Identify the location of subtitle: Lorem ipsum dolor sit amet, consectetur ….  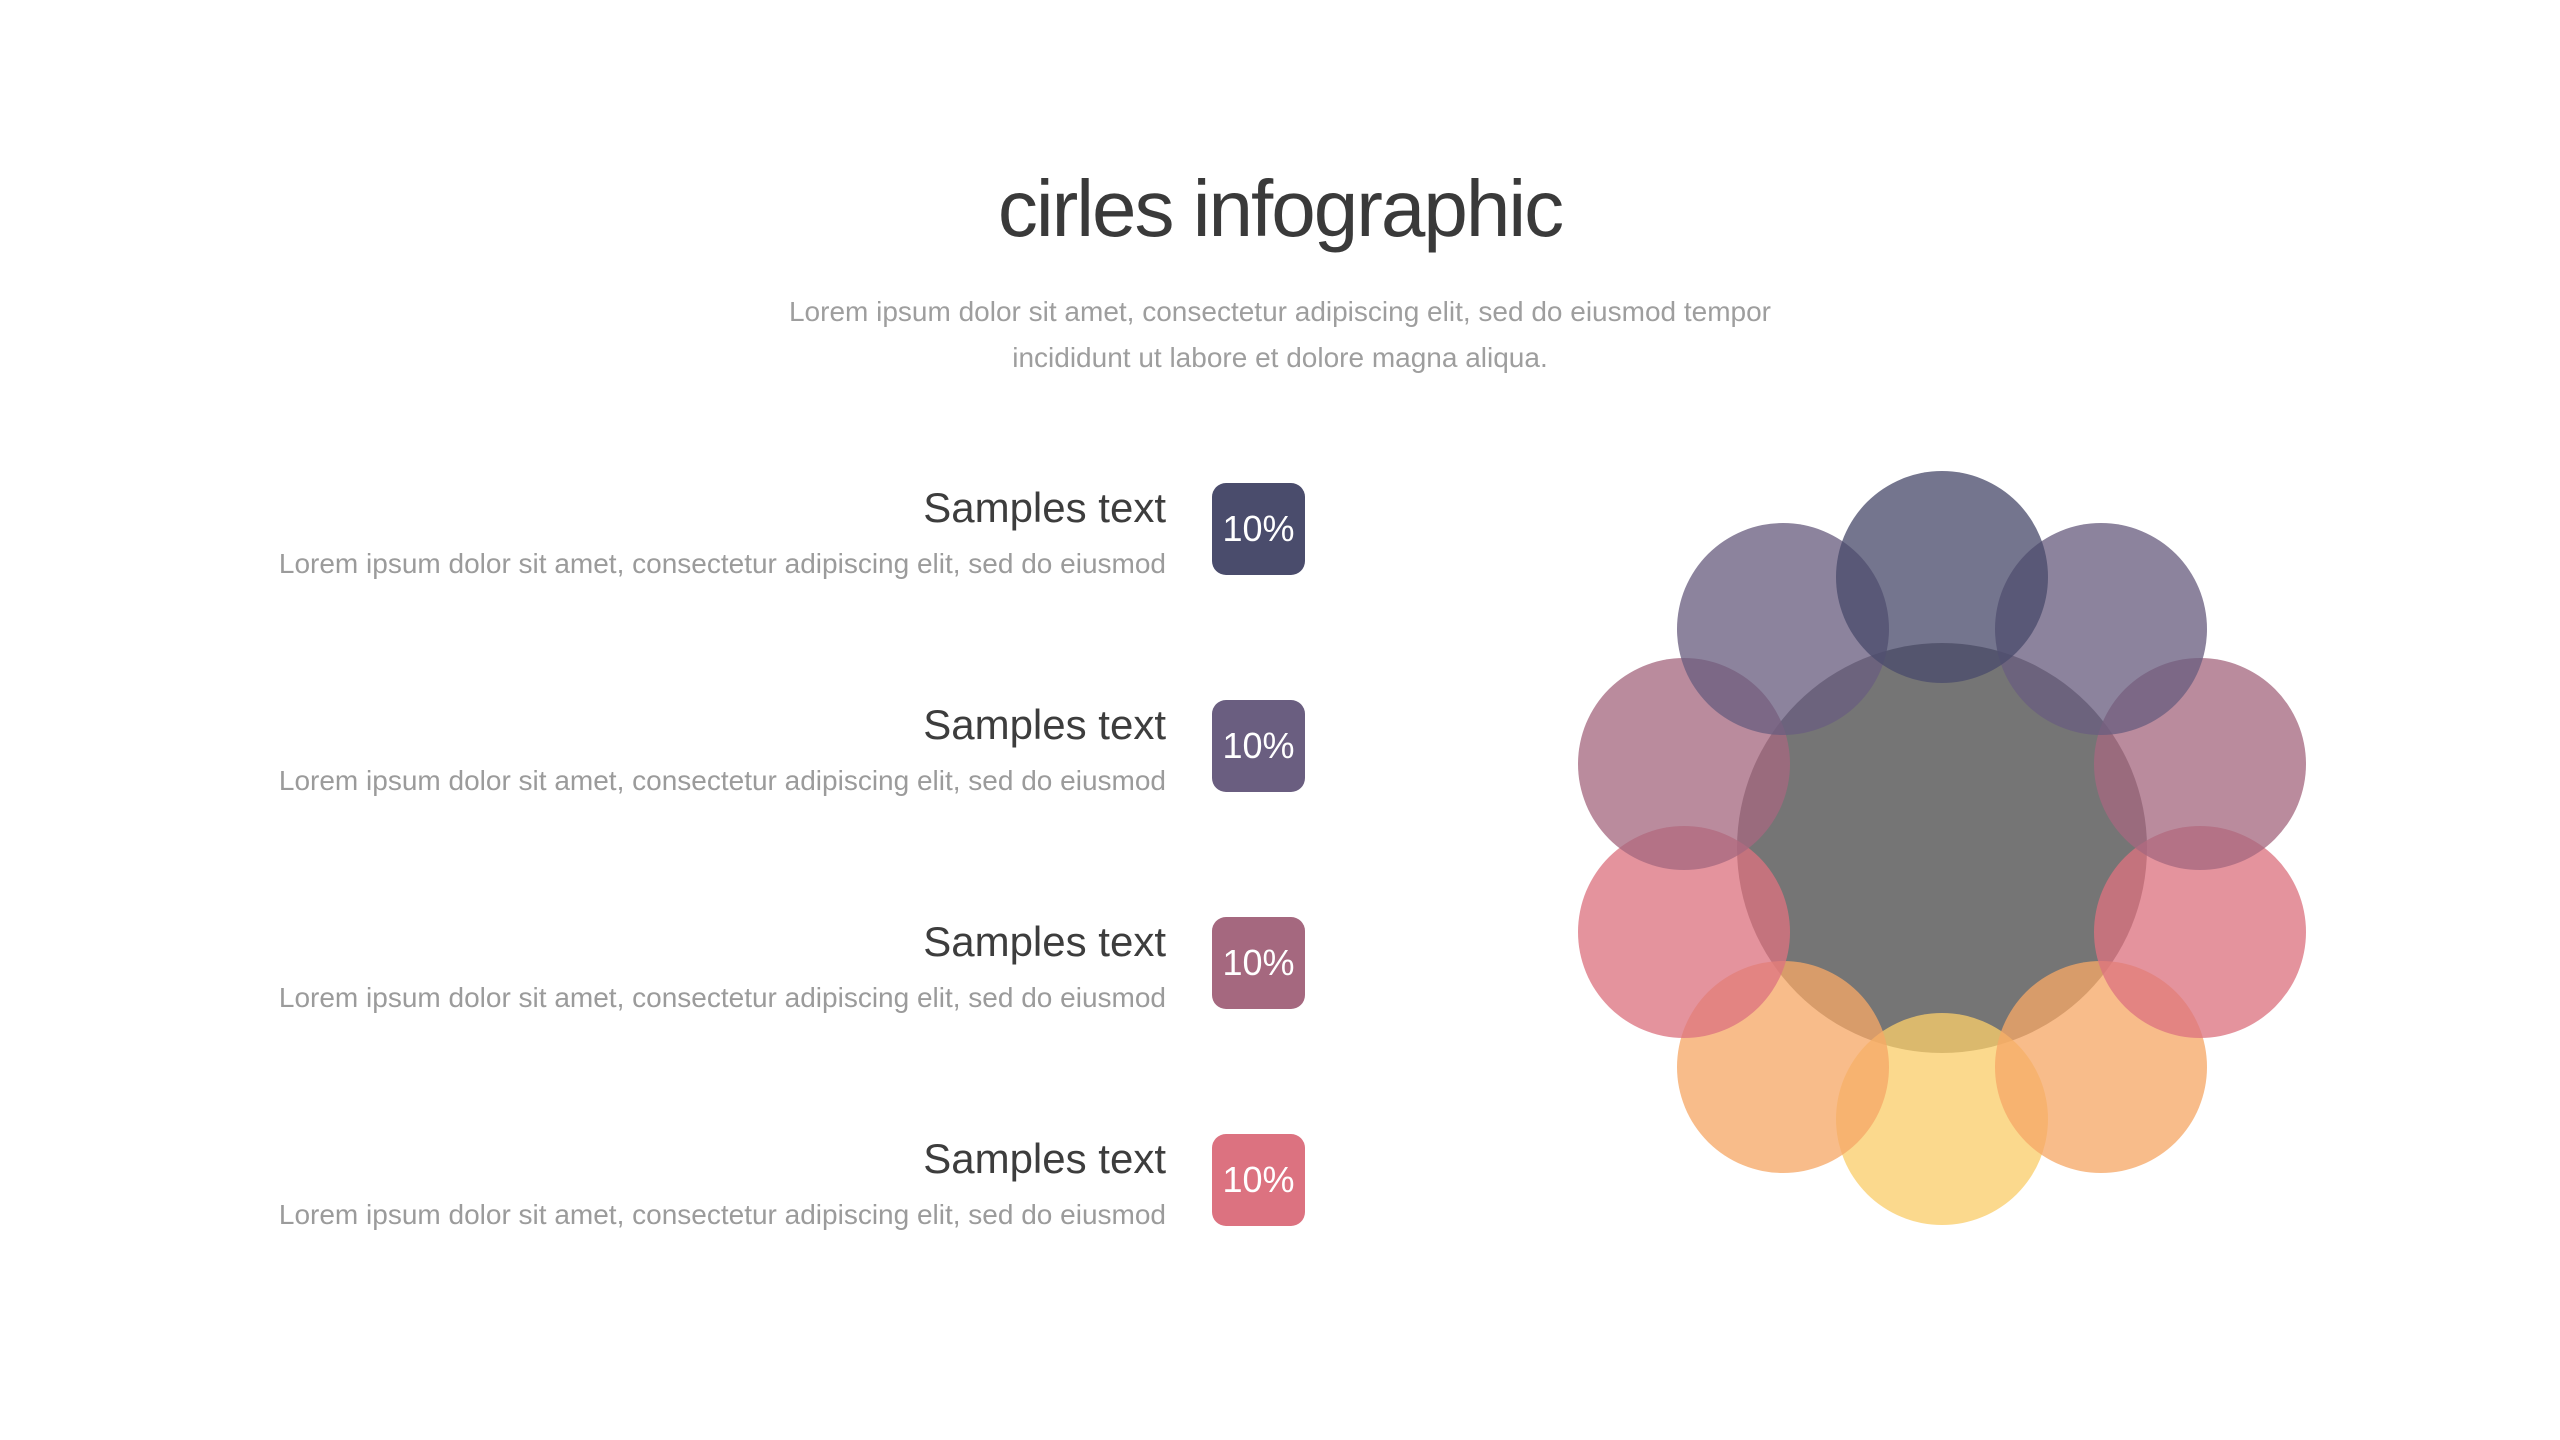
(1280, 335).